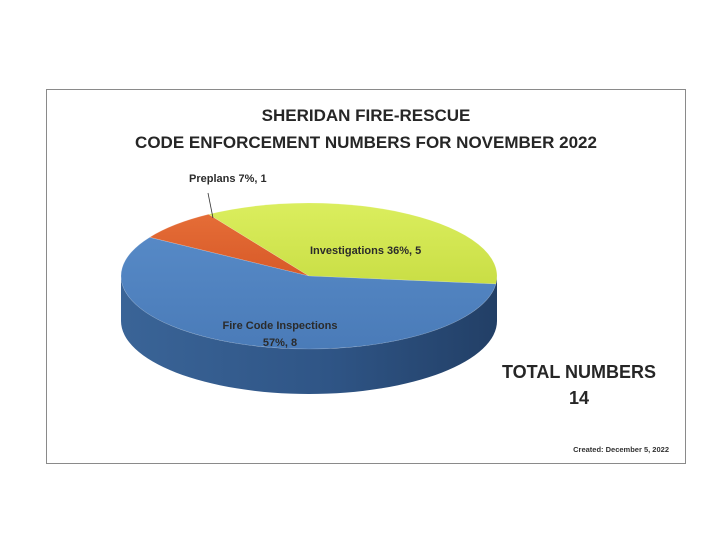  I want to click on preplans-data-label: Preplans 7%, 1, so click(228, 179).